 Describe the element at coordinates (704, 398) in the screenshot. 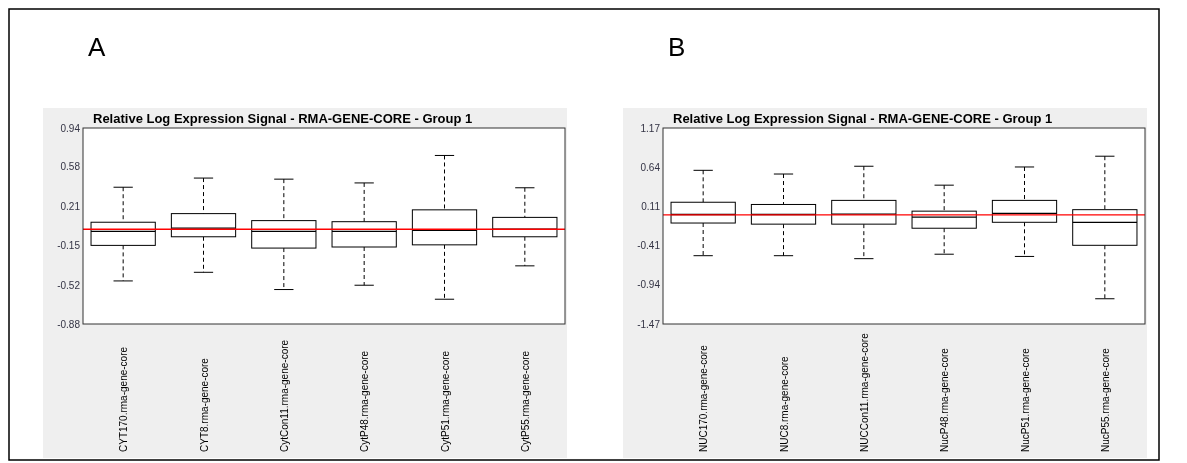

I see `x-tick-label: NUC170.rma-gene-core` at that location.